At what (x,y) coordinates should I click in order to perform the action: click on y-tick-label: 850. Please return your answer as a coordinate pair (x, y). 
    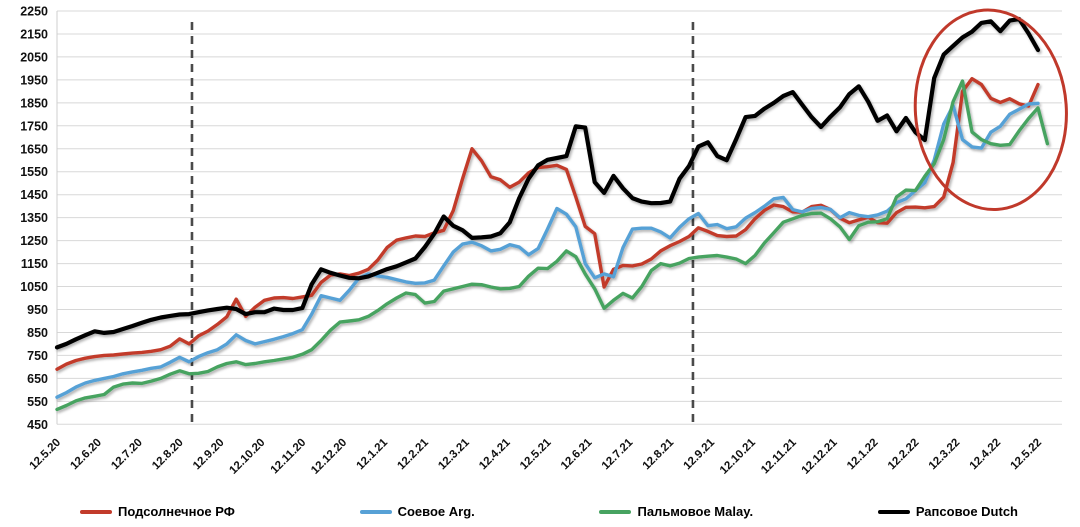
    Looking at the image, I should click on (37, 333).